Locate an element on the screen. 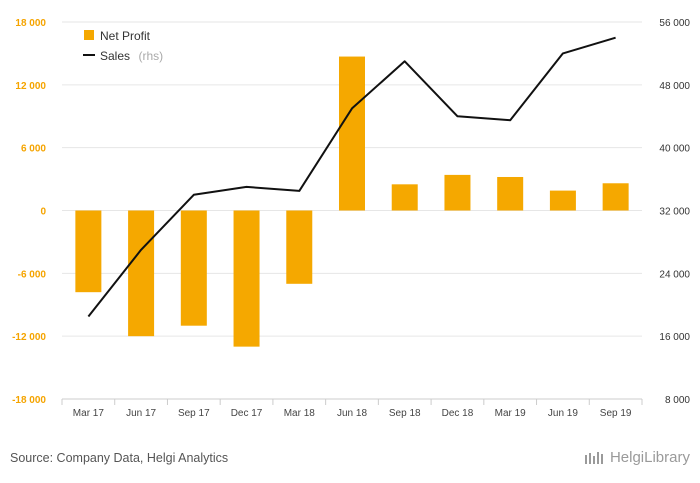 The image size is (700, 483). legend-line-label-group: Sales (rhs) is located at coordinates (131, 55).